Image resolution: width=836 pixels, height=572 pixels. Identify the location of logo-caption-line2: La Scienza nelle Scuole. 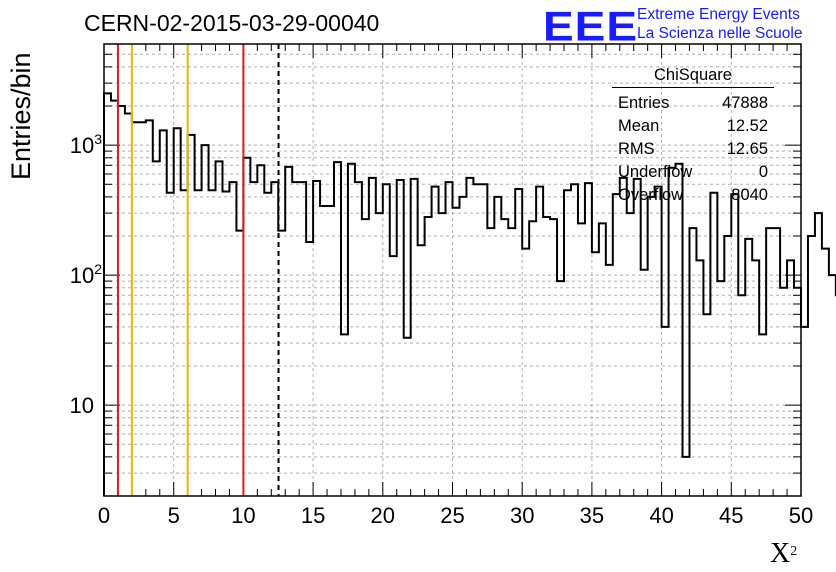
(720, 33).